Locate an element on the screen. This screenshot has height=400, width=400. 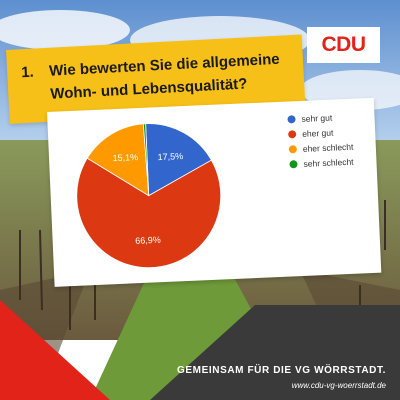
footer-slogan: GEMEINSAM FÜR DIE VG WÖRRSTADT. is located at coordinates (281, 370).